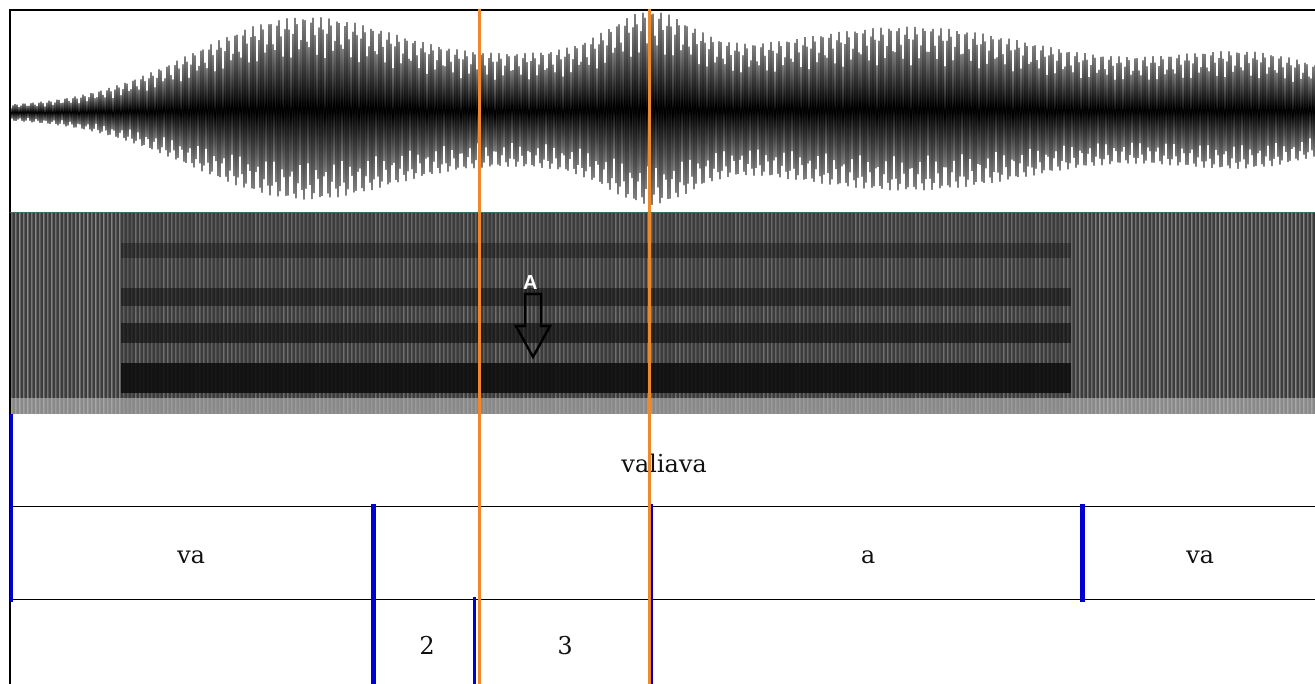 This screenshot has height=684, width=1315. I want to click on tone-interval-label: 2, so click(427, 646).